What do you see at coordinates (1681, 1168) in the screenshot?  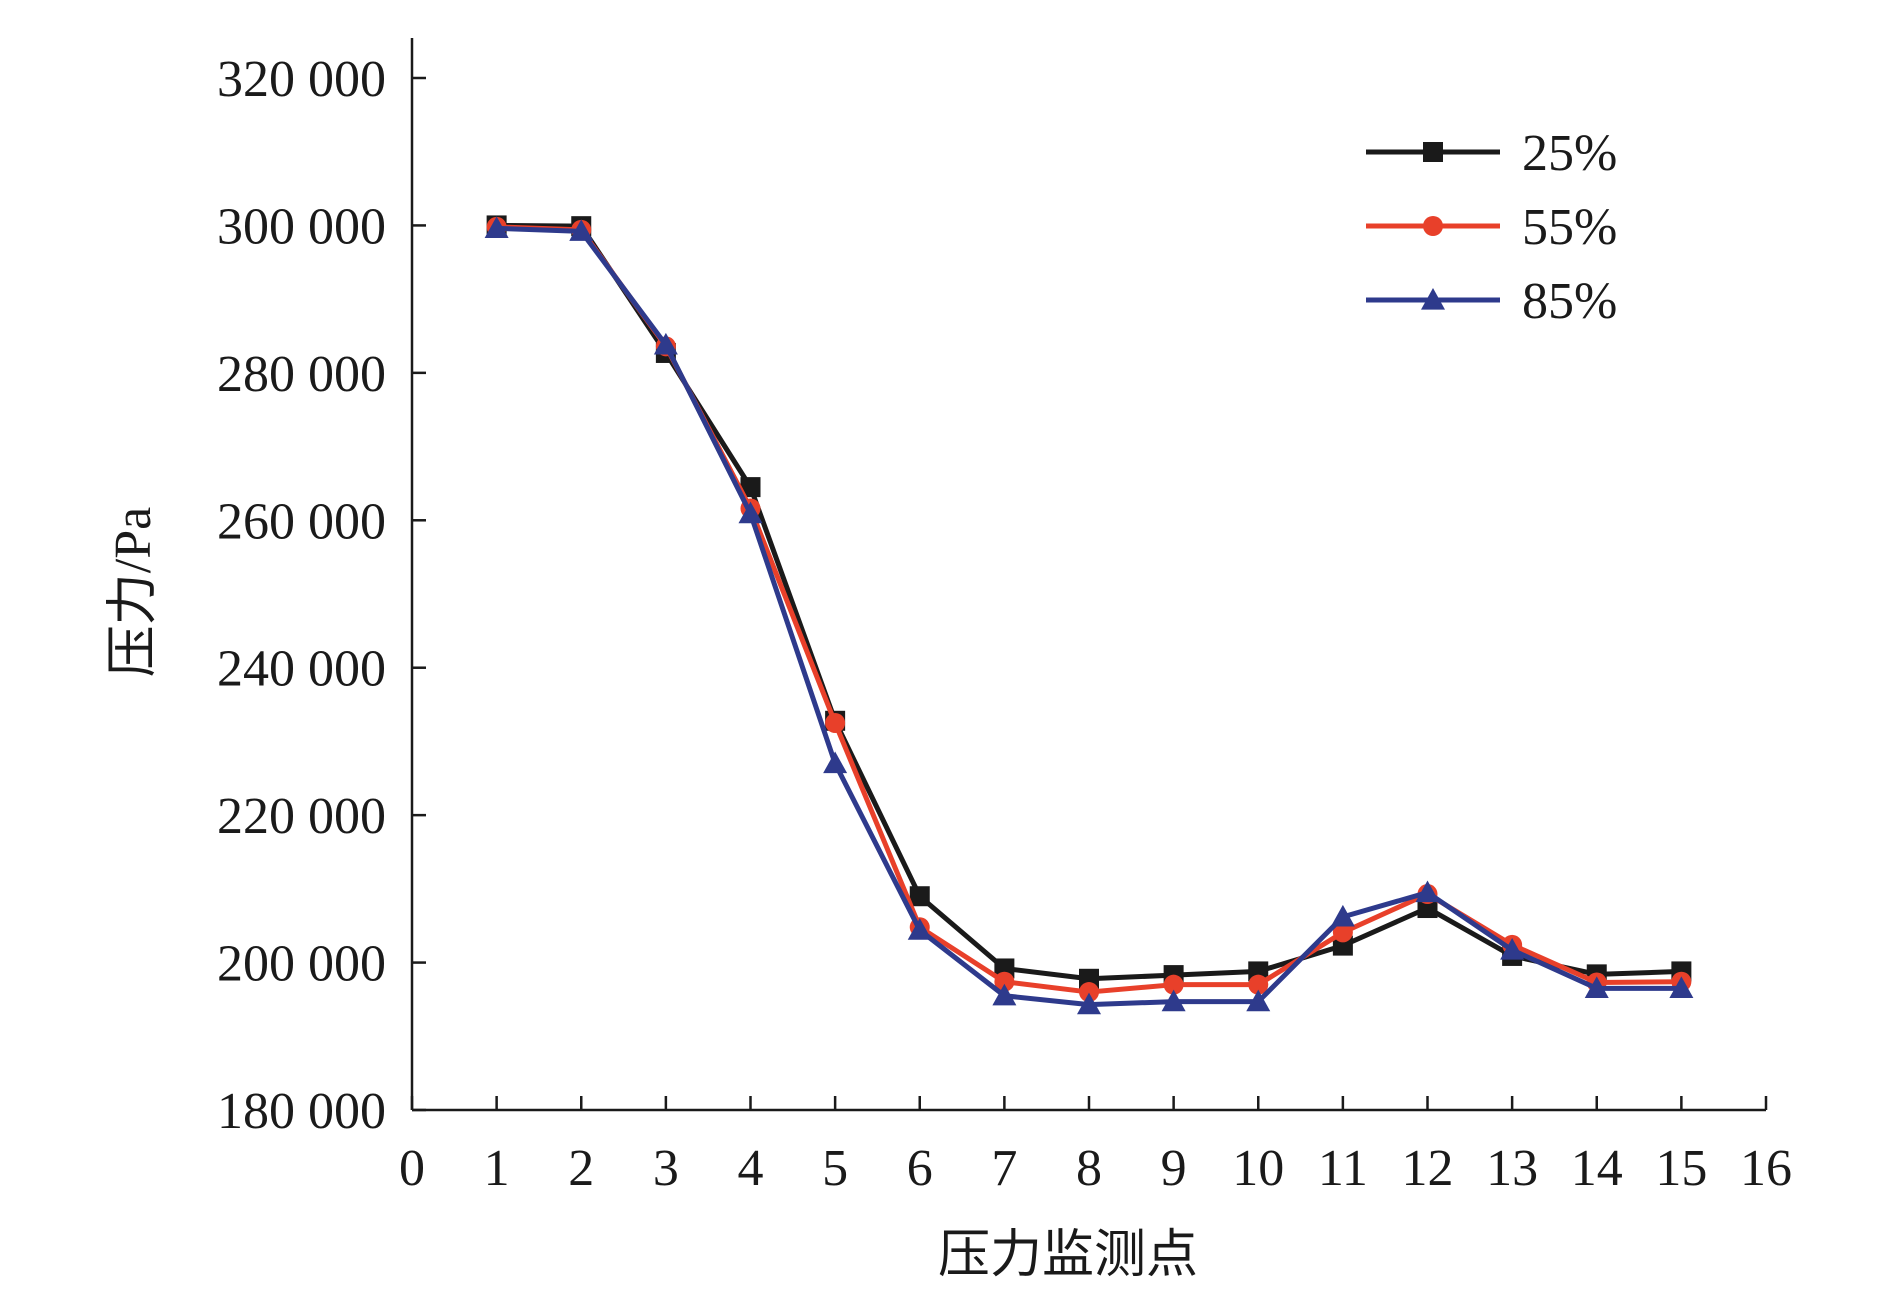 I see `x-tick-label: 15` at bounding box center [1681, 1168].